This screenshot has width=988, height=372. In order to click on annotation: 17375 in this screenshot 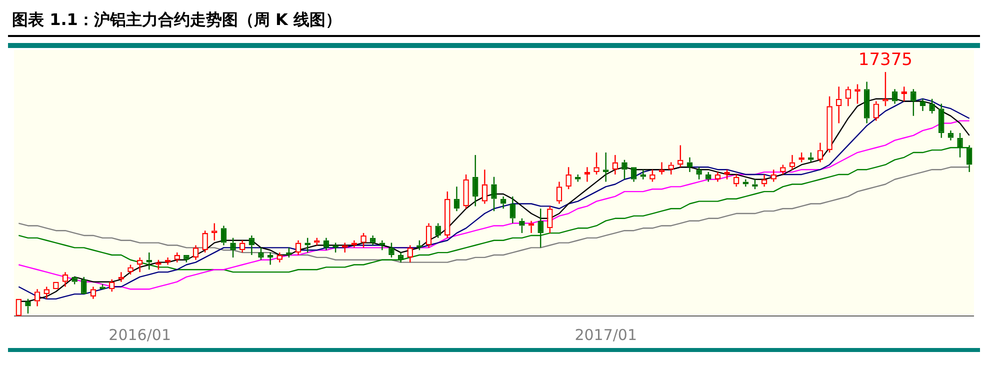, I will do `click(885, 60)`.